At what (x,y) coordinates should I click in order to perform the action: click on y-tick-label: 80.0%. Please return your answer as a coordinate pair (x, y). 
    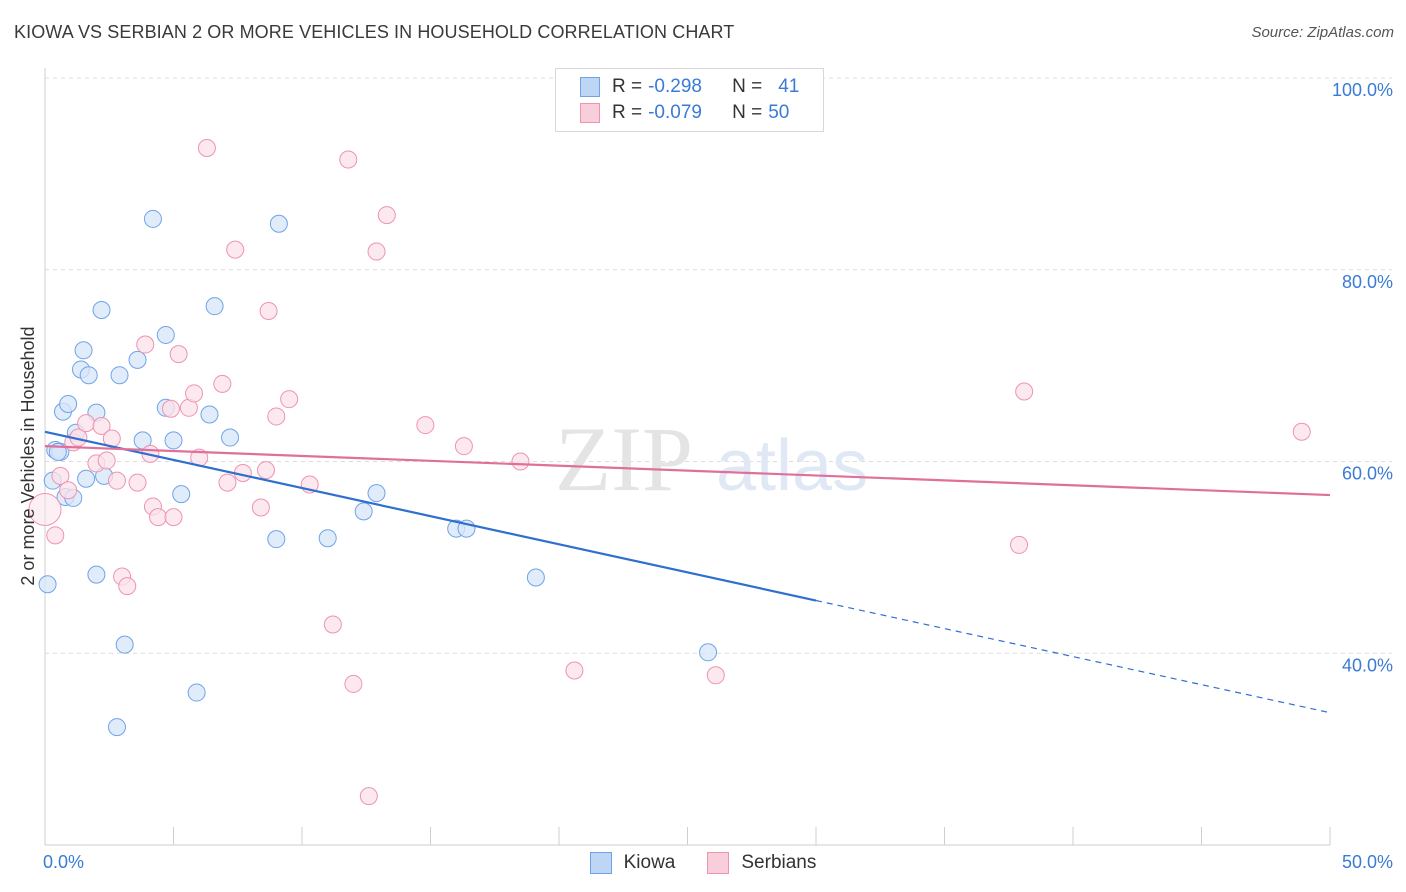
    Looking at the image, I should click on (1367, 282).